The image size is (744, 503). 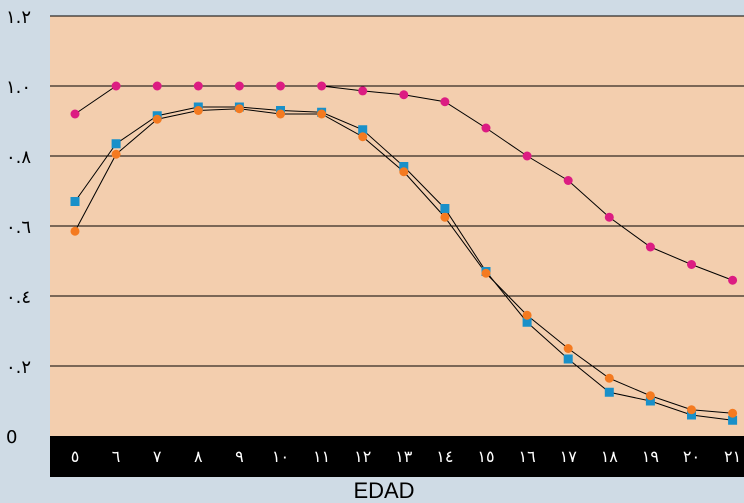 What do you see at coordinates (239, 456) in the screenshot?
I see `x-tick-label: ٩` at bounding box center [239, 456].